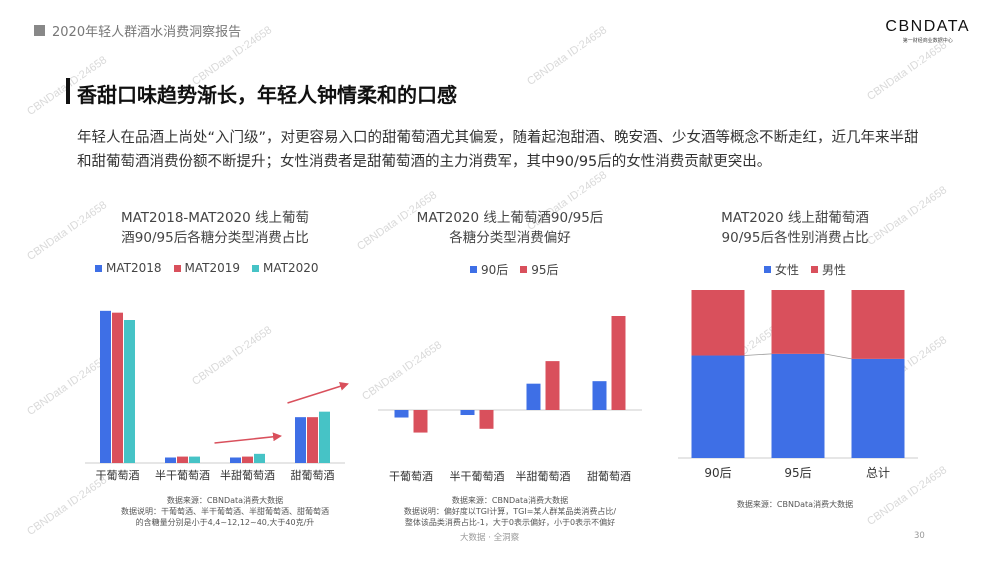 The width and height of the screenshot is (1000, 563). What do you see at coordinates (291, 268) in the screenshot?
I see `legend-label: MAT2020` at bounding box center [291, 268].